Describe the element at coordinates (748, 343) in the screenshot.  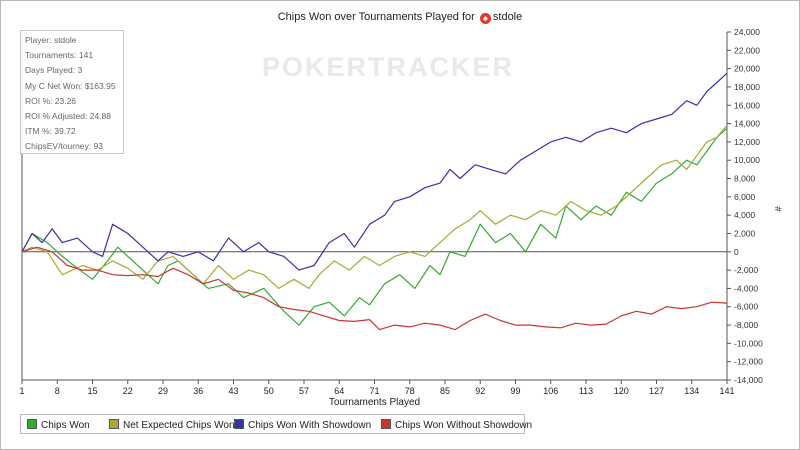
I see `y-tick-label: -10,000` at that location.